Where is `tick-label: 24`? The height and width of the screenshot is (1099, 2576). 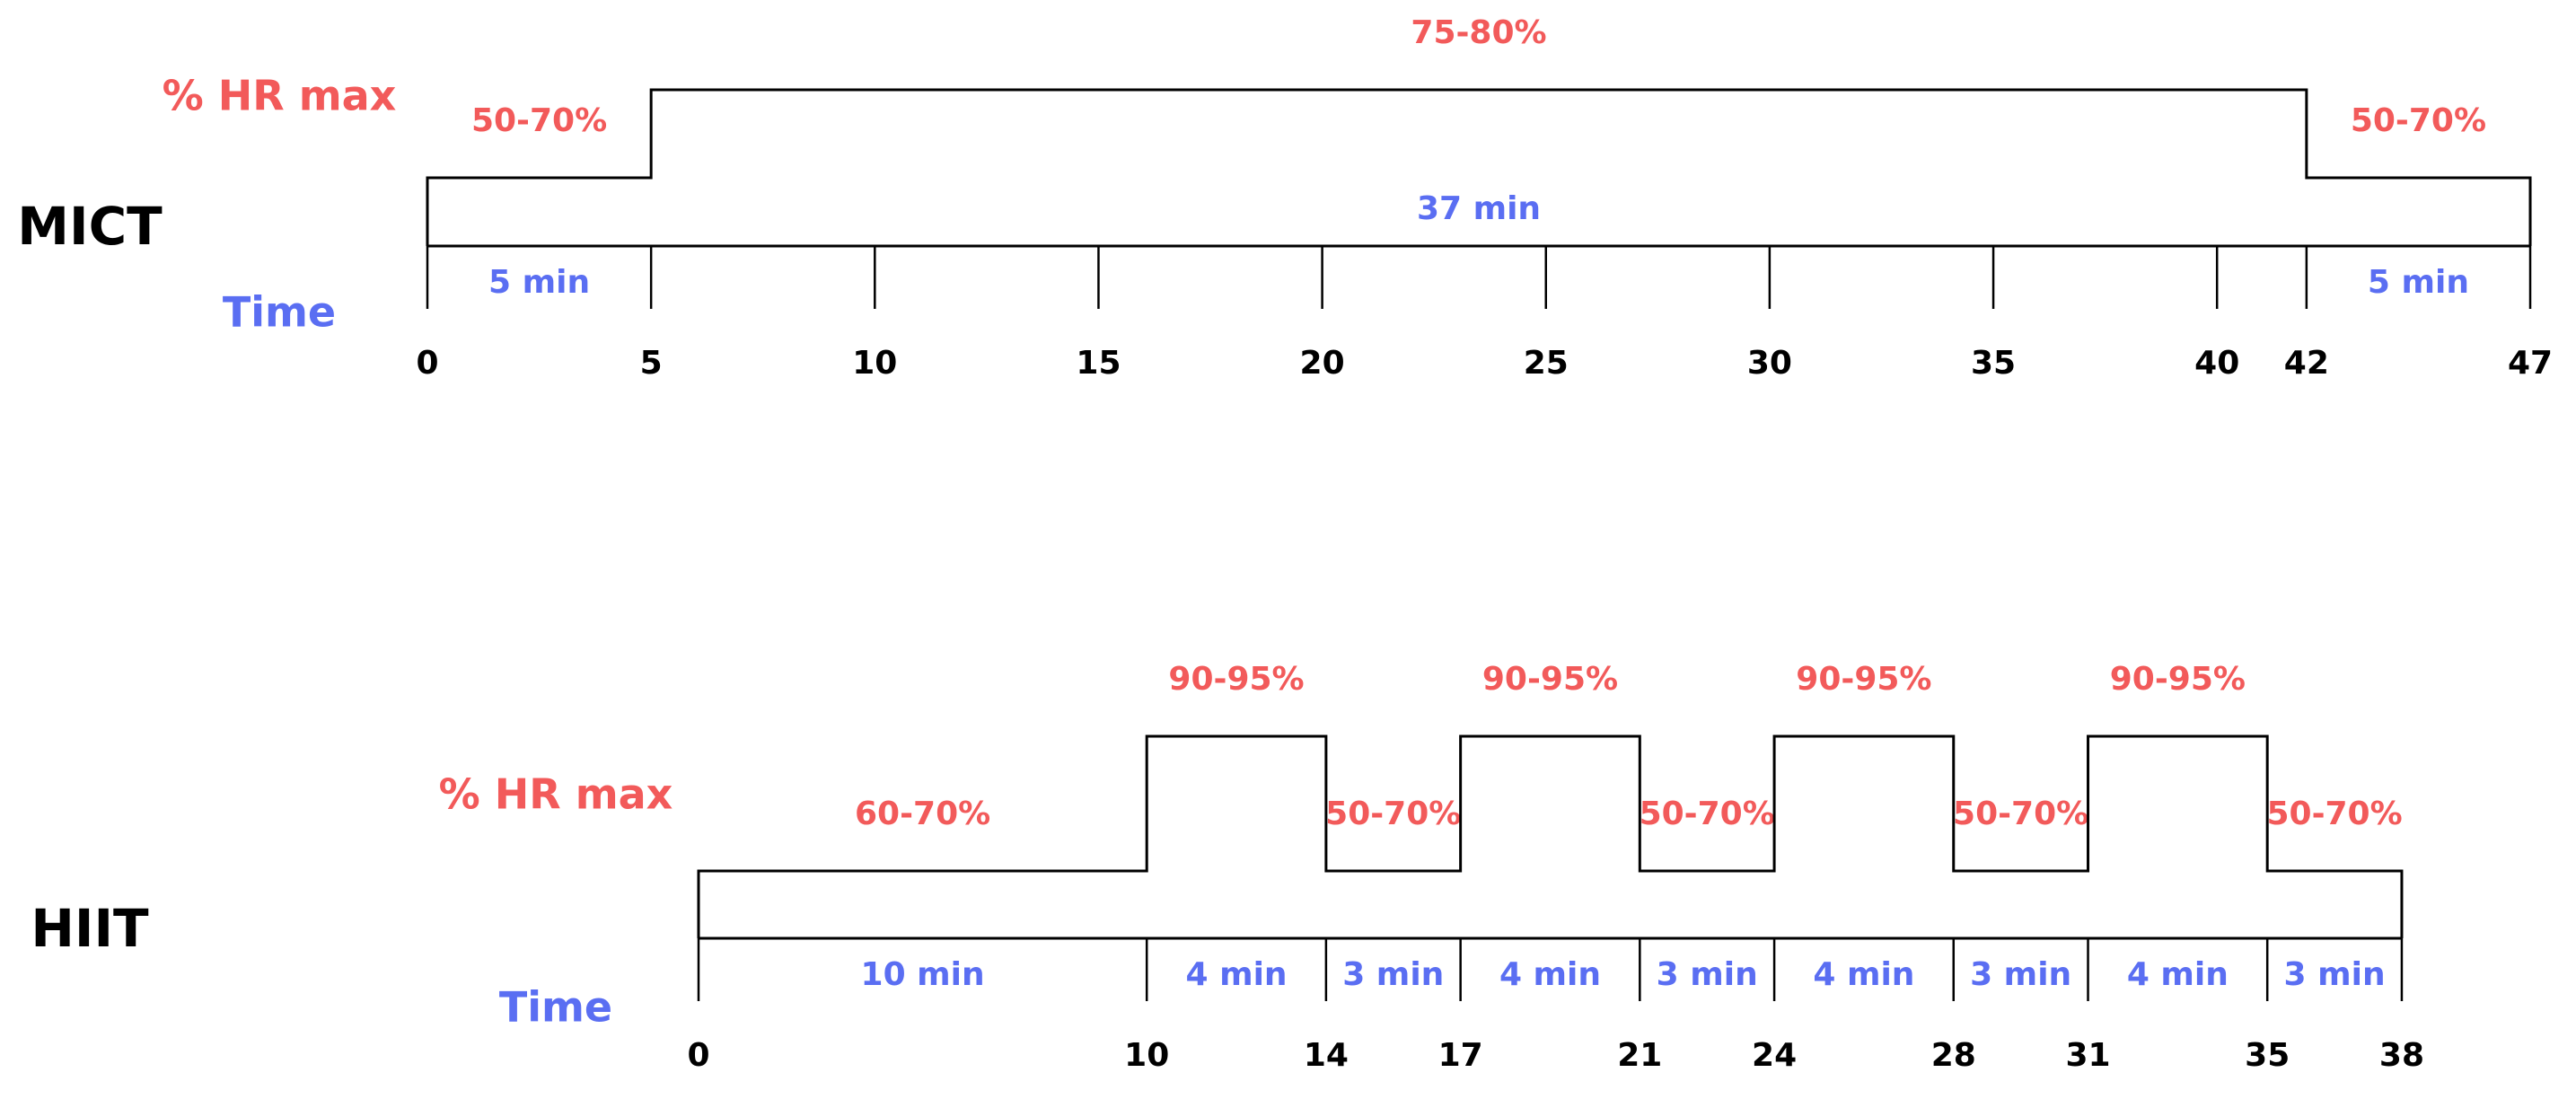
tick-label: 24 is located at coordinates (1774, 1055).